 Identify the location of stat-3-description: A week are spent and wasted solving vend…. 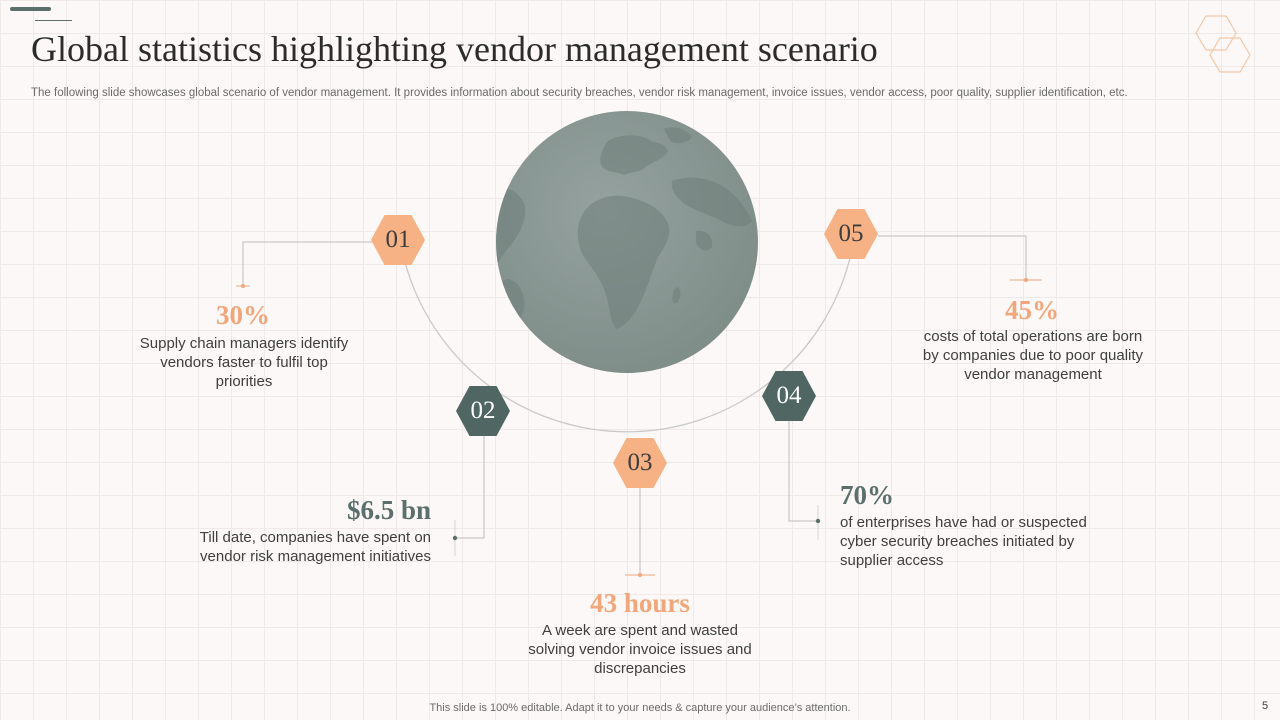
(640, 649).